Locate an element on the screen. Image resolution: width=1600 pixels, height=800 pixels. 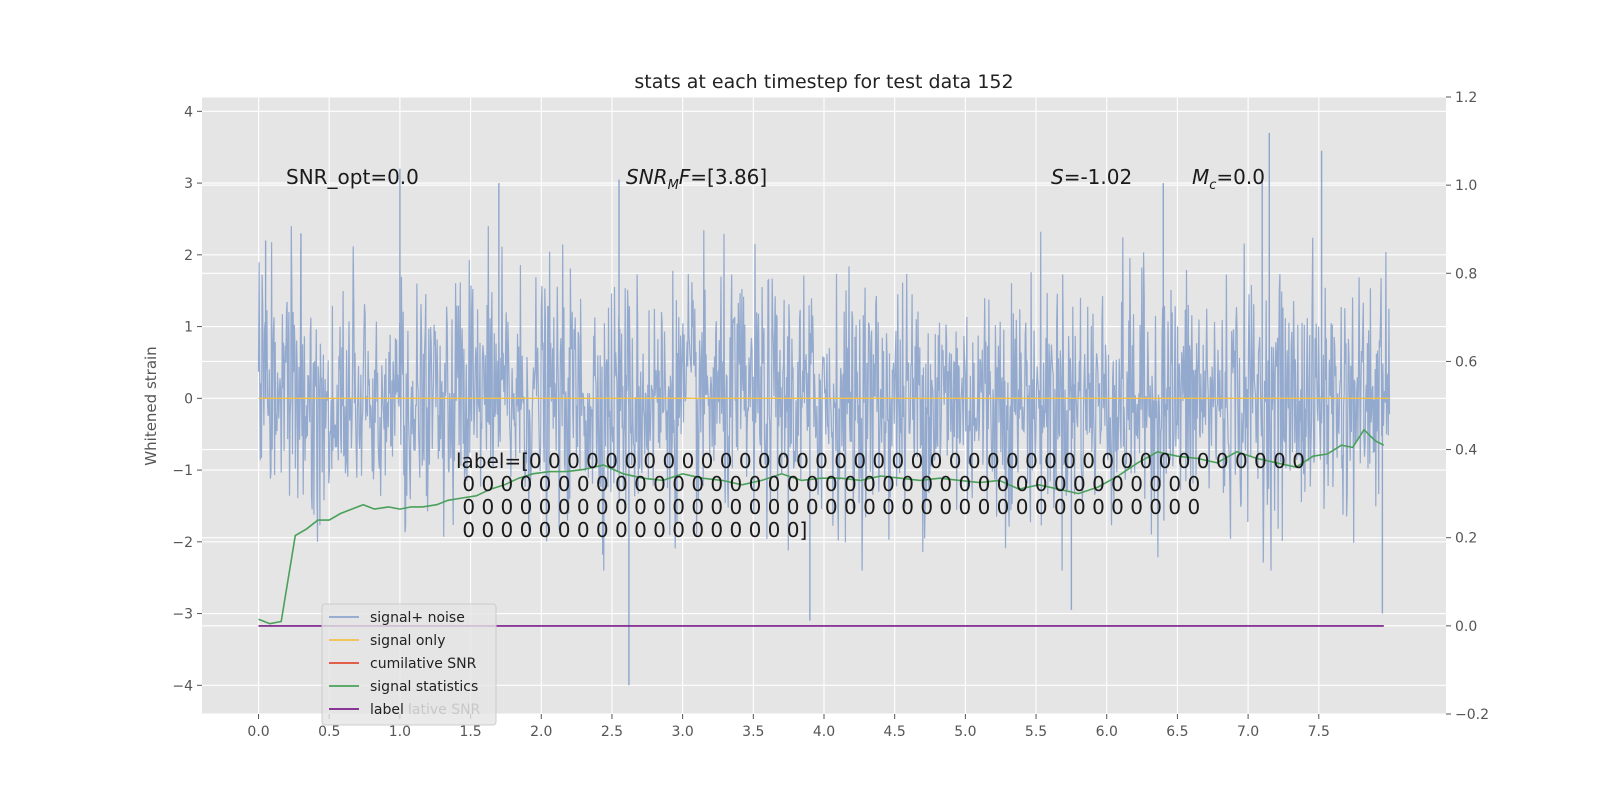
y-tick-label: 0 is located at coordinates (188, 399).